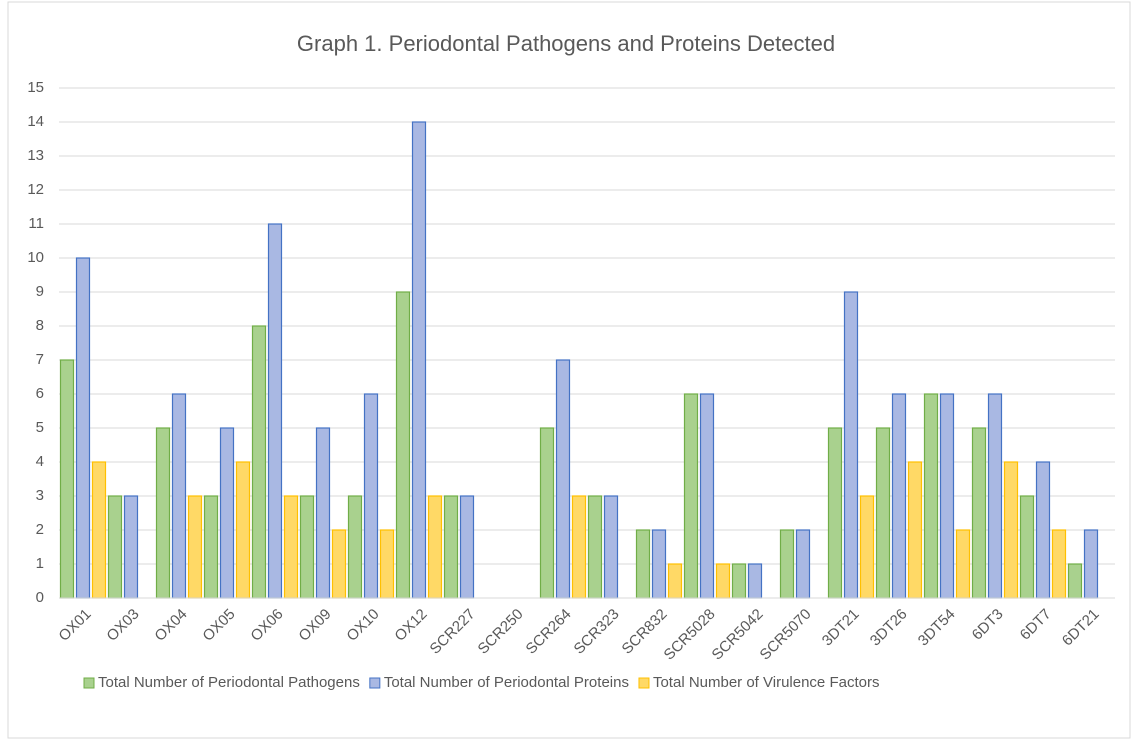  Describe the element at coordinates (40, 597) in the screenshot. I see `y-tick-label: 0` at that location.